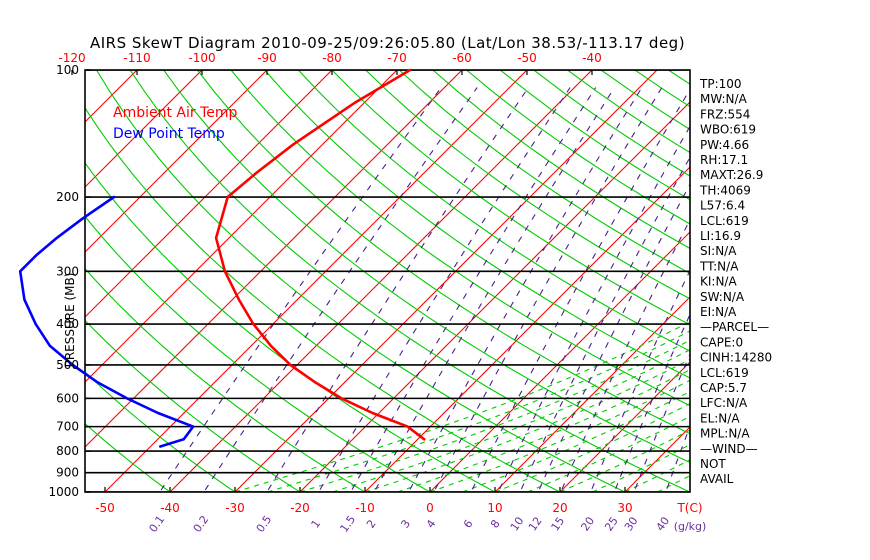 The image size is (870, 560). I want to click on top-temp-tick-label: -110, so click(136, 58).